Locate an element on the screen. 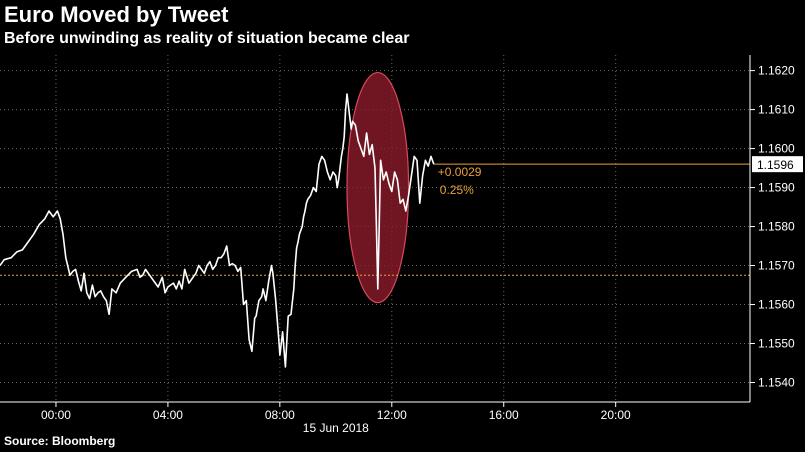 The image size is (805, 452). last-price-tag is located at coordinates (777, 164).